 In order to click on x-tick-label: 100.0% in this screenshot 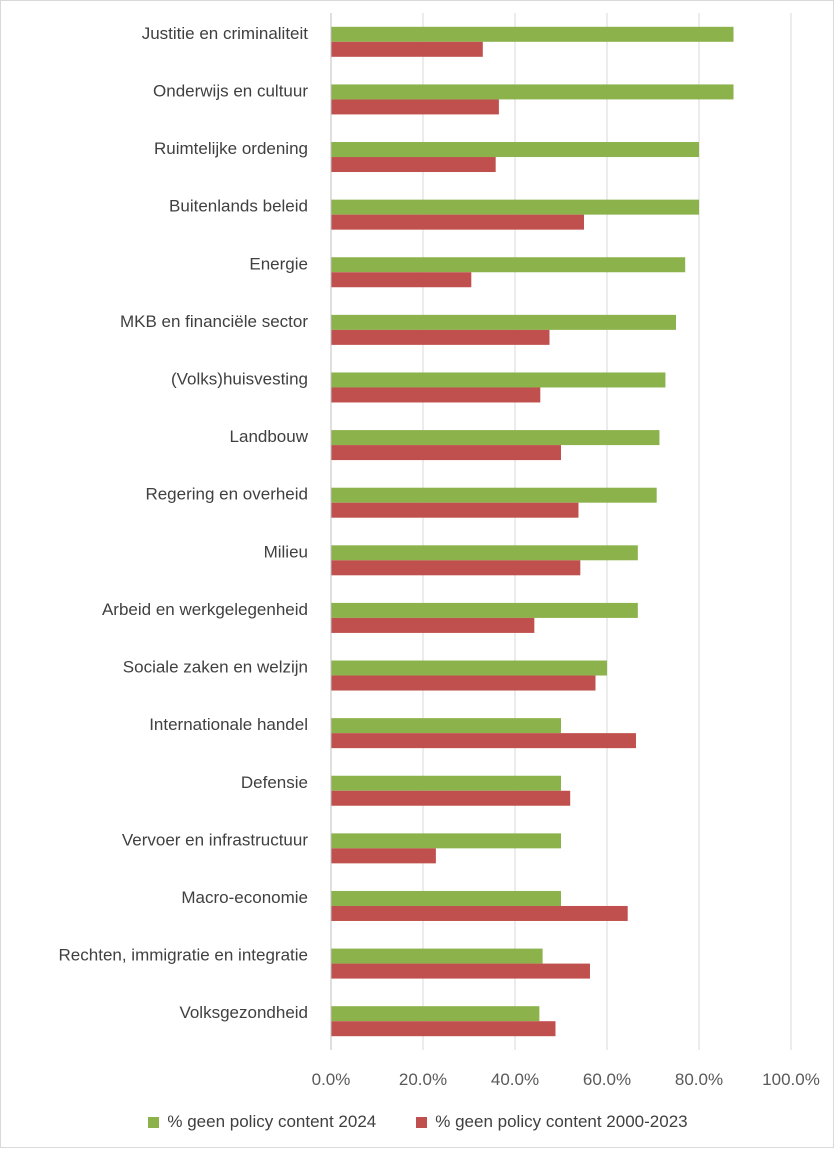, I will do `click(791, 1079)`.